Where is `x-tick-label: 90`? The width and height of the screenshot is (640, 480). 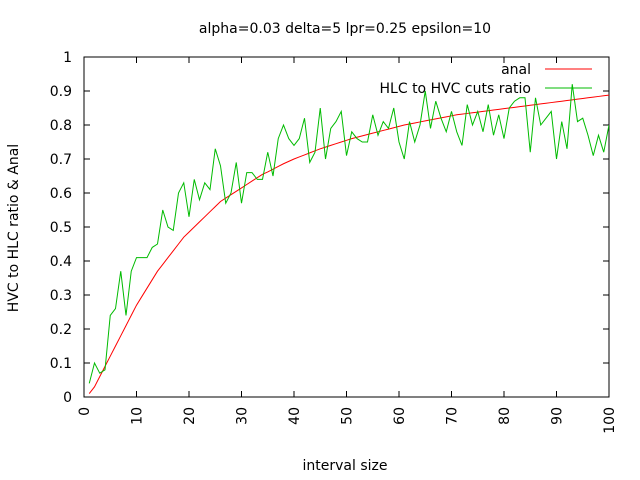 x-tick-label: 90 is located at coordinates (558, 416).